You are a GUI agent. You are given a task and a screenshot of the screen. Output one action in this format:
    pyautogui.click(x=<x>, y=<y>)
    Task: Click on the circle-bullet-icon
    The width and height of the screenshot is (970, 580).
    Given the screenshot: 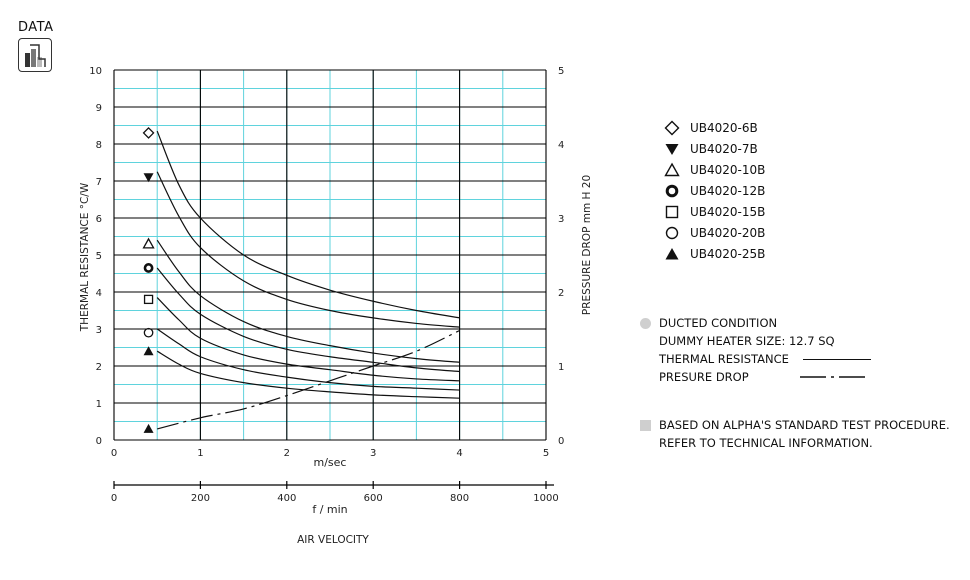 What is the action you would take?
    pyautogui.click(x=645, y=323)
    